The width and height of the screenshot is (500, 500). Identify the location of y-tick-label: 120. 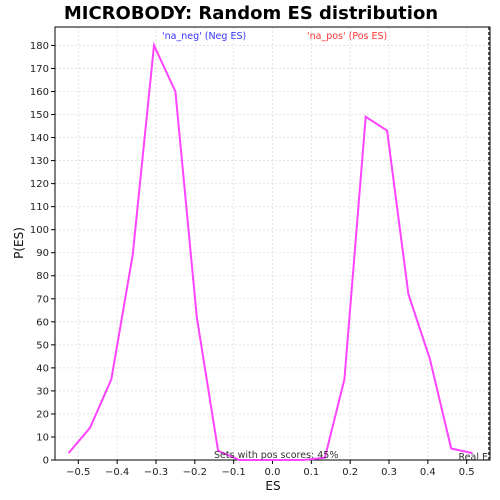
(39, 184).